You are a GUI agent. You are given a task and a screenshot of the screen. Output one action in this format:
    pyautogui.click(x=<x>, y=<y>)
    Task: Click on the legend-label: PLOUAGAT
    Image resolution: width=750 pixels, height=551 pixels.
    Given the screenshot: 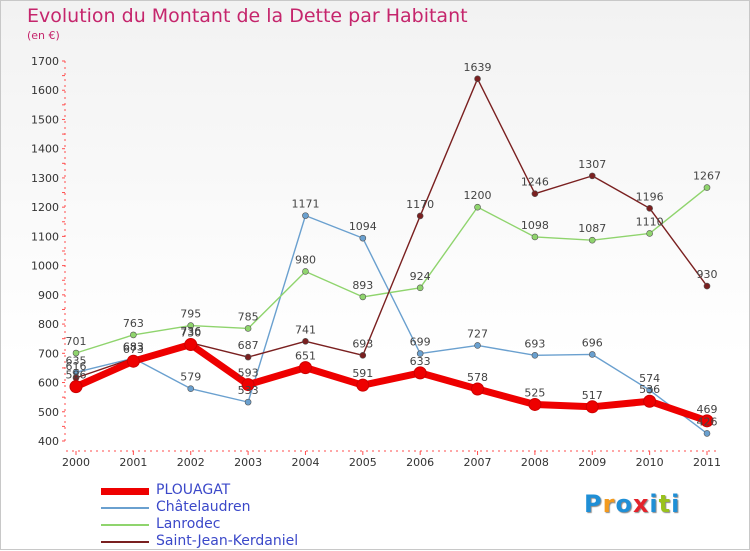 What is the action you would take?
    pyautogui.click(x=193, y=490)
    